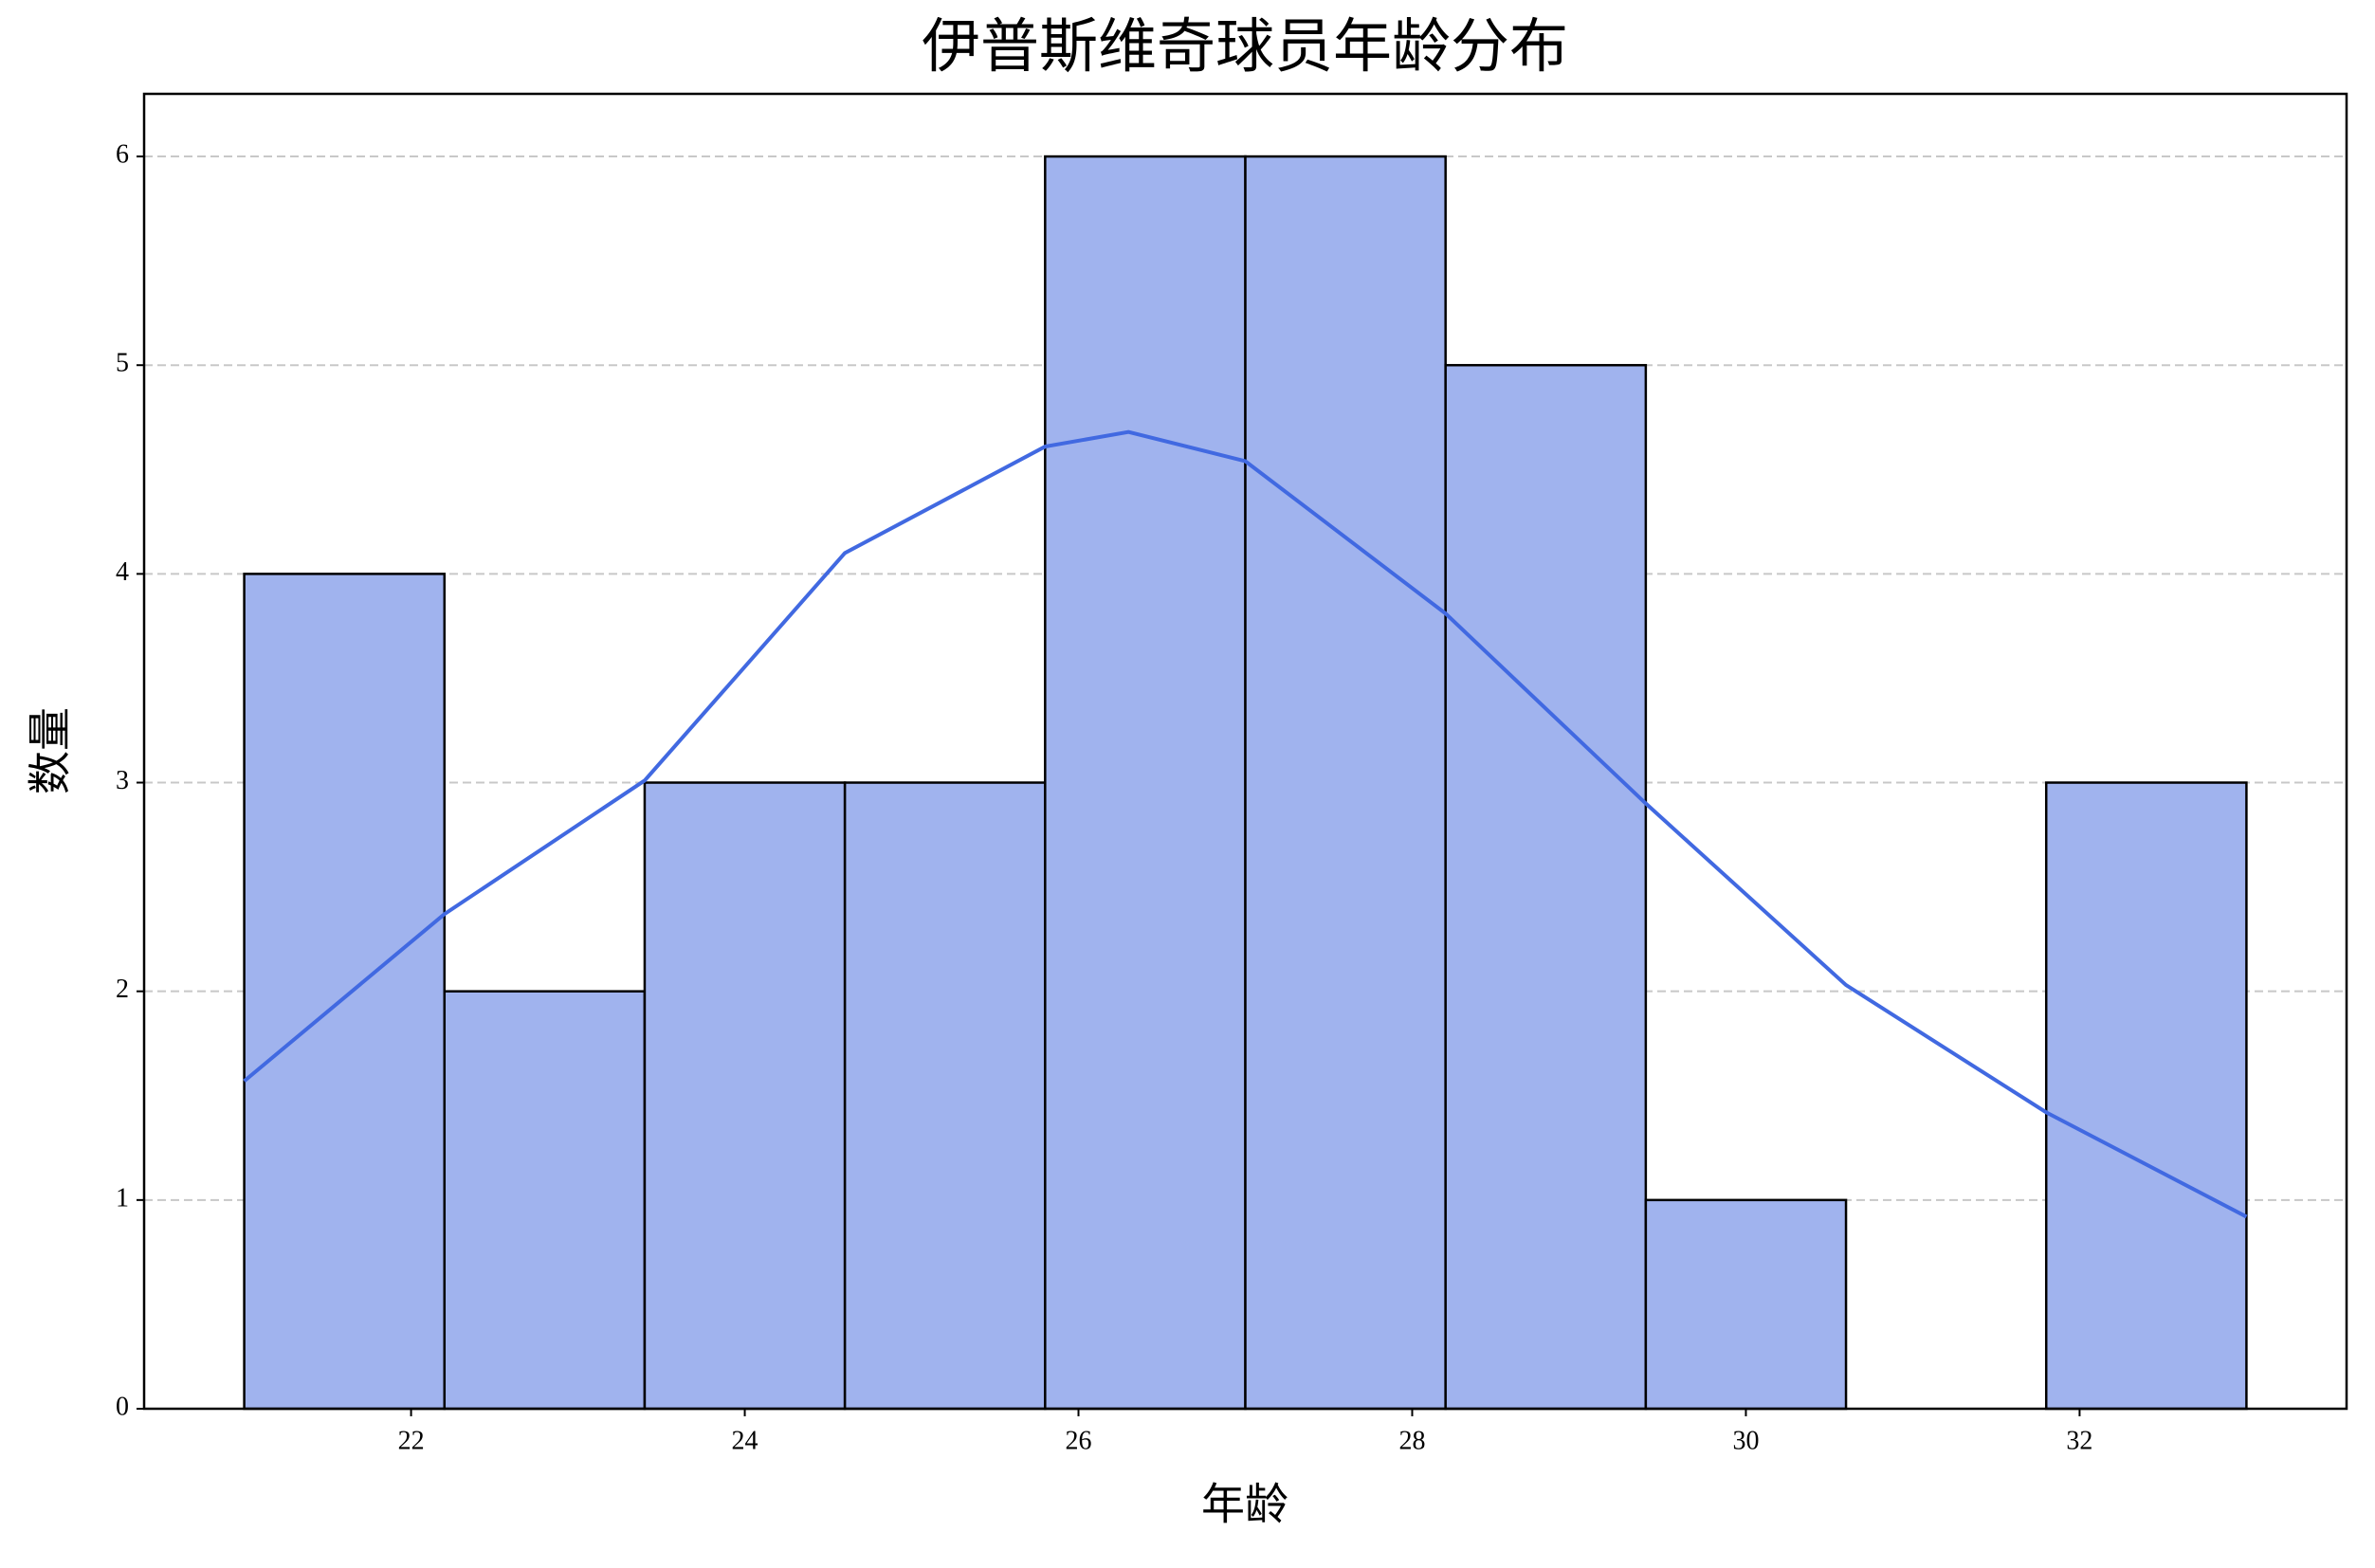 Image resolution: width=2375 pixels, height=1568 pixels. Describe the element at coordinates (745, 1440) in the screenshot. I see `x-tick-label: 24` at that location.